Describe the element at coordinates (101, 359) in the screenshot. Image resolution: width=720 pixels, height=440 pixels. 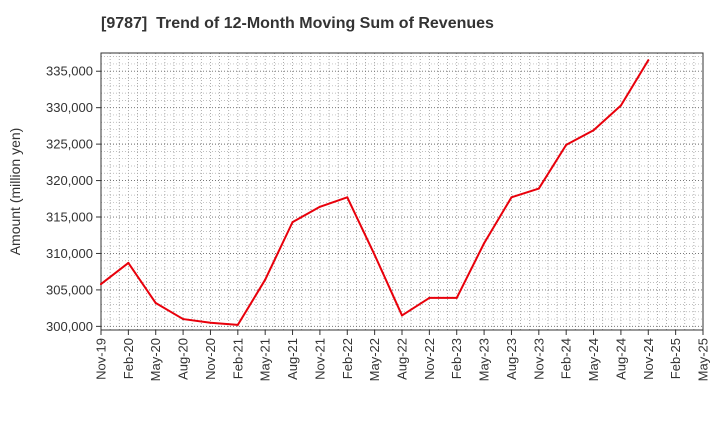
I see `x-tick-label: Nov-19` at that location.